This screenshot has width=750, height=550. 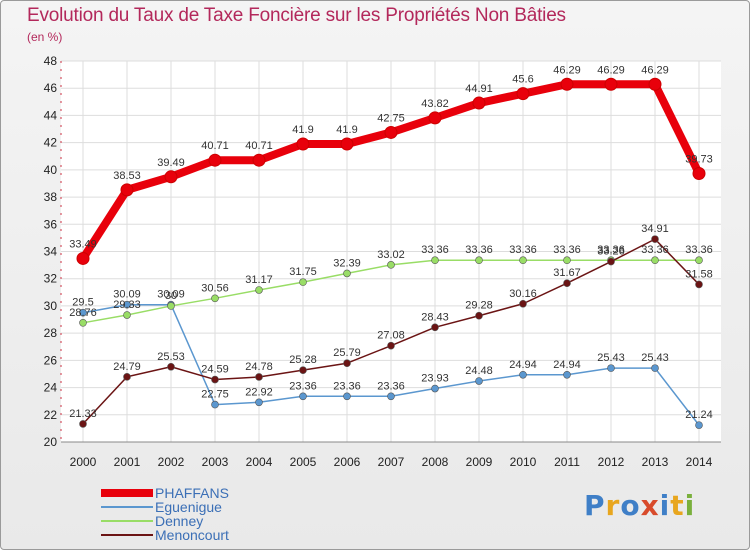 What do you see at coordinates (51, 61) in the screenshot?
I see `y-tick-label: 48` at bounding box center [51, 61].